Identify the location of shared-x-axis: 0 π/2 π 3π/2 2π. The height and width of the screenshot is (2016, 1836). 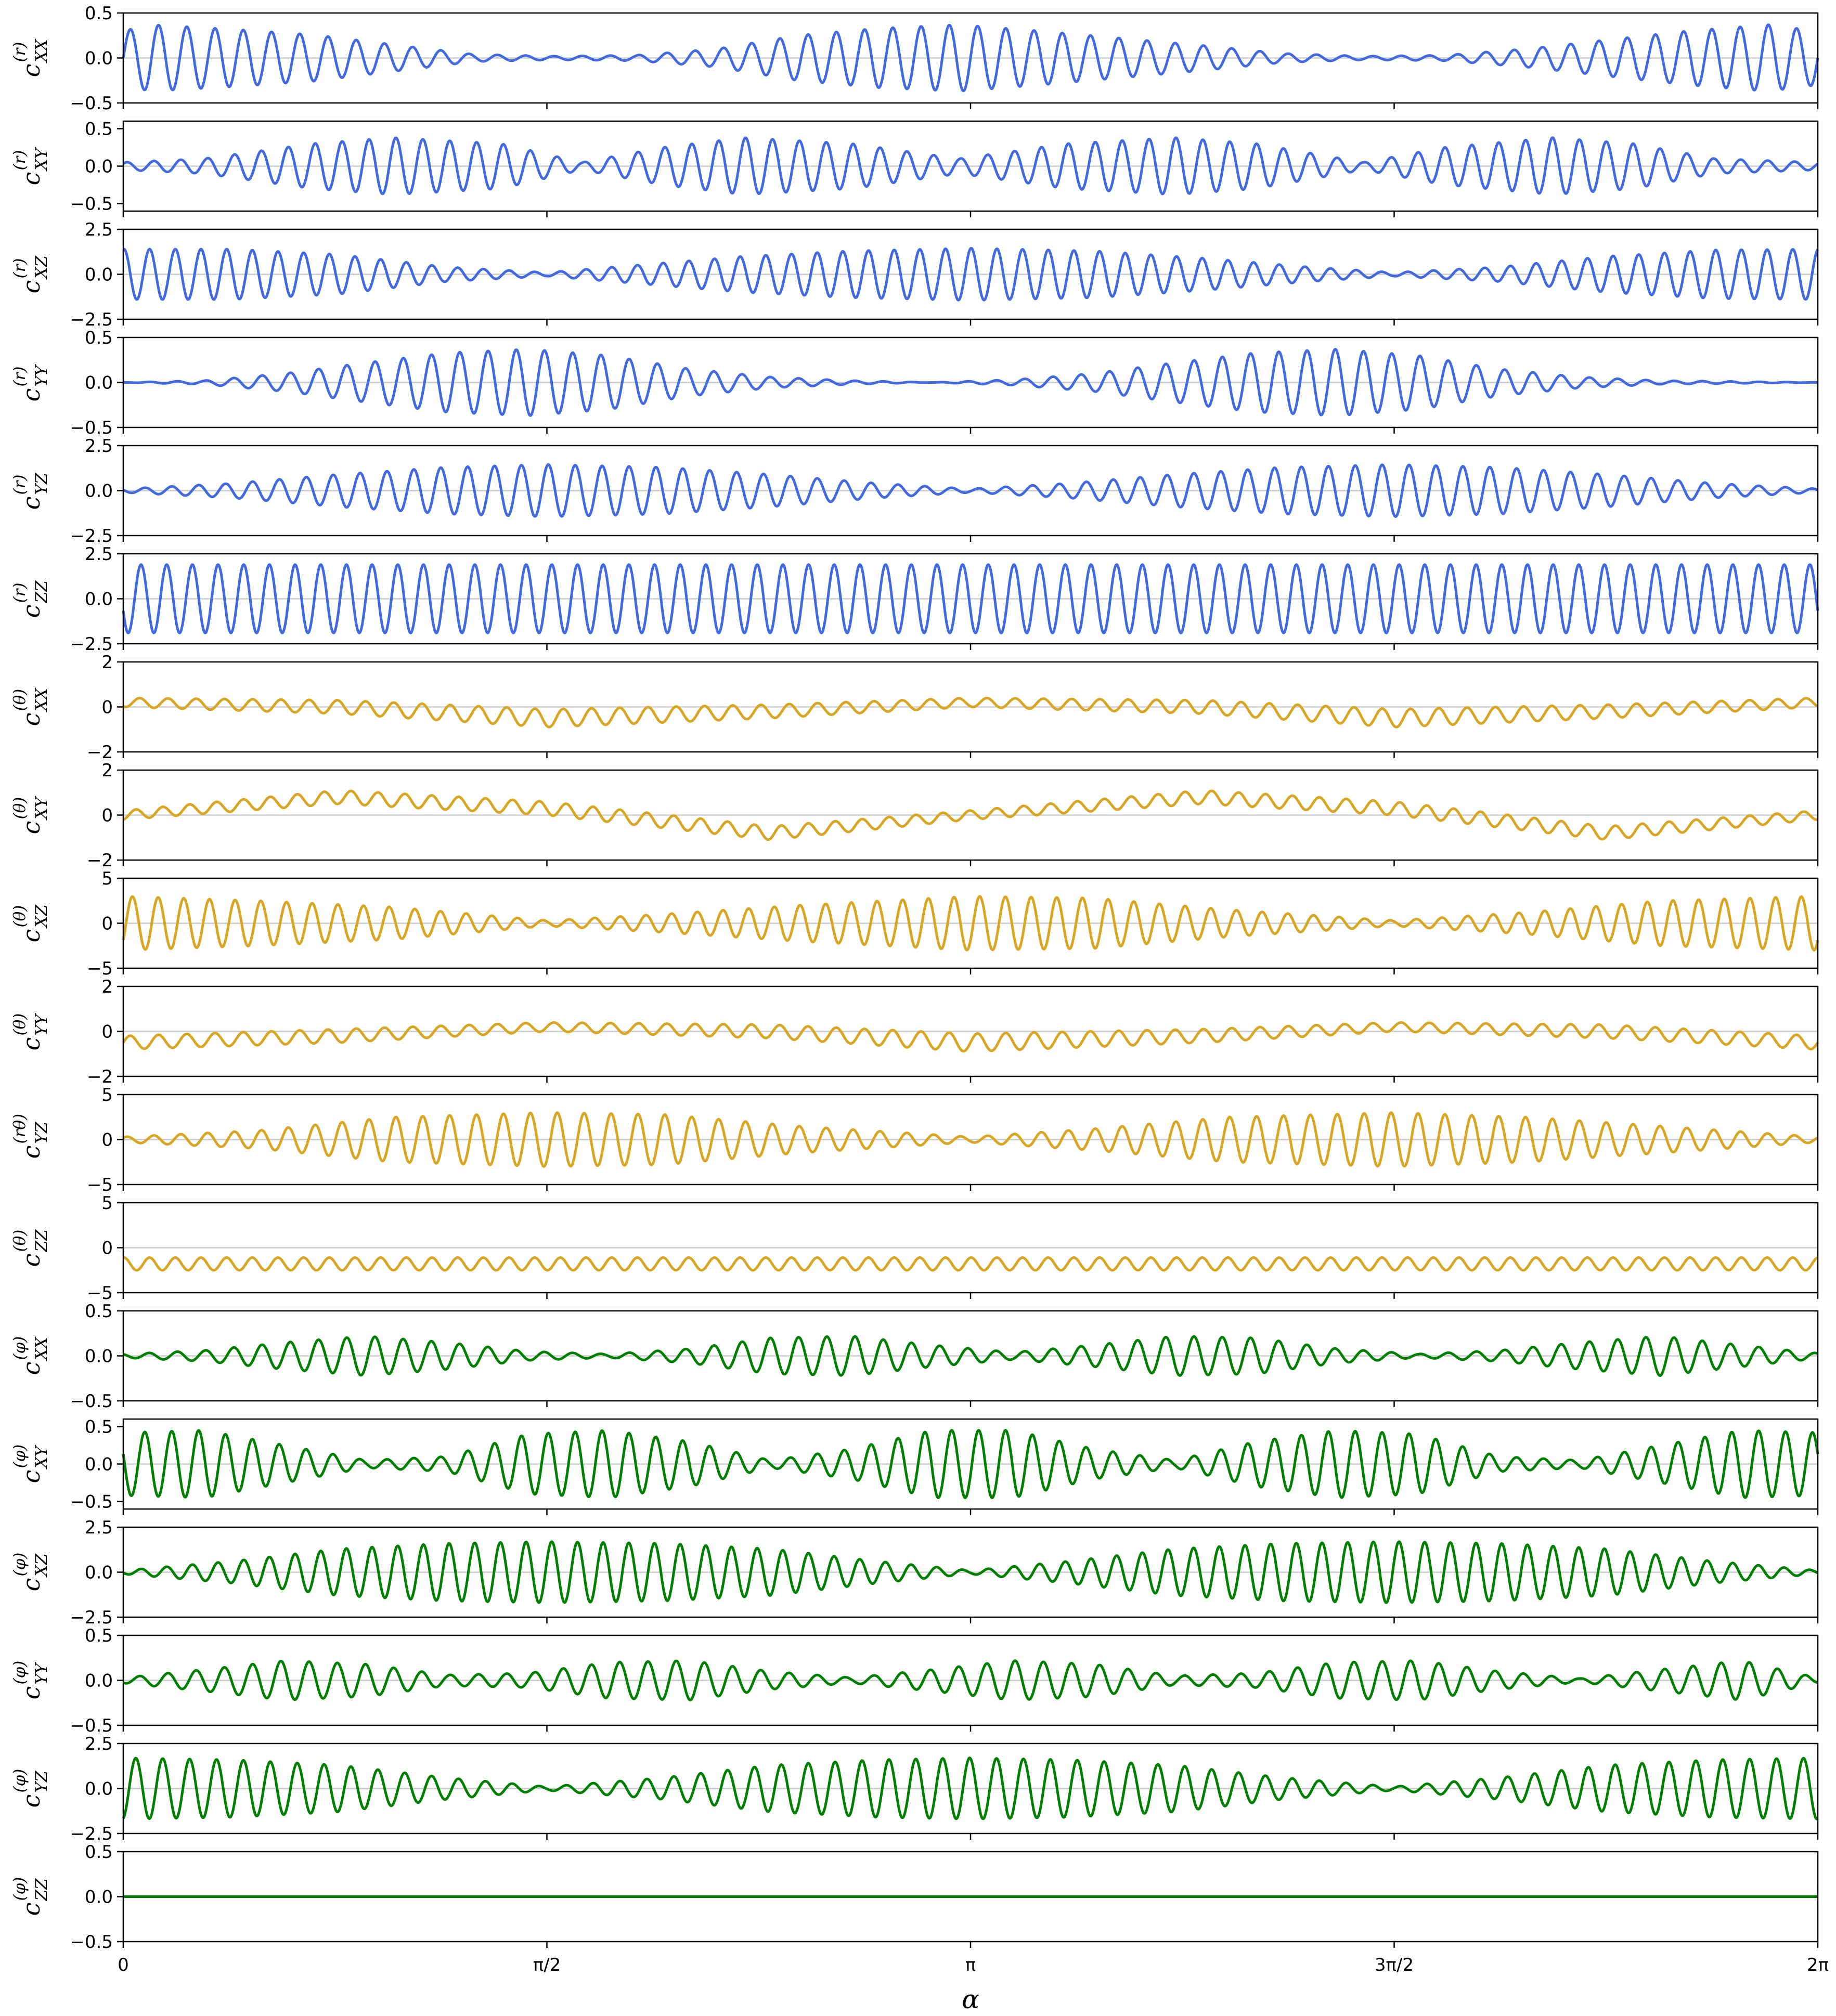
(974, 1965).